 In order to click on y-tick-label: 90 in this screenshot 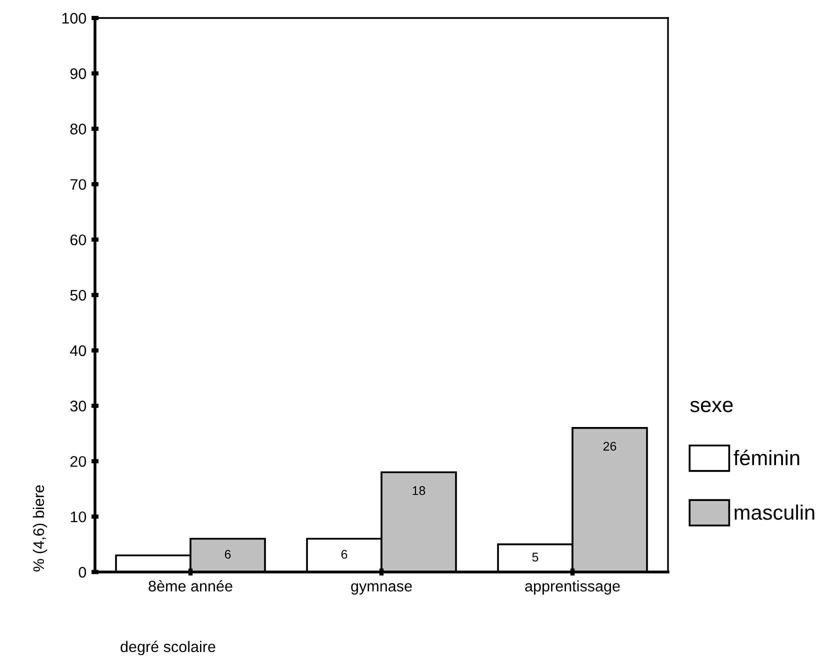, I will do `click(78, 74)`.